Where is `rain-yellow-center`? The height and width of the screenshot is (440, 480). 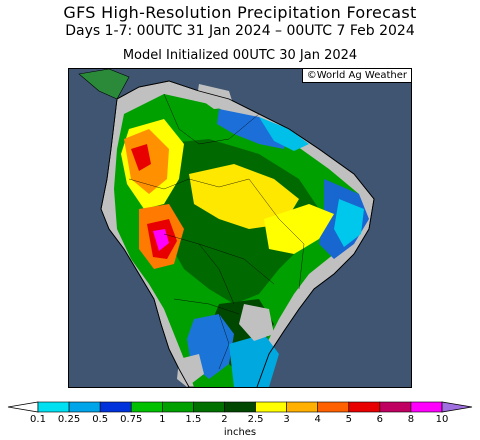
rain-yellow-center is located at coordinates (244, 196).